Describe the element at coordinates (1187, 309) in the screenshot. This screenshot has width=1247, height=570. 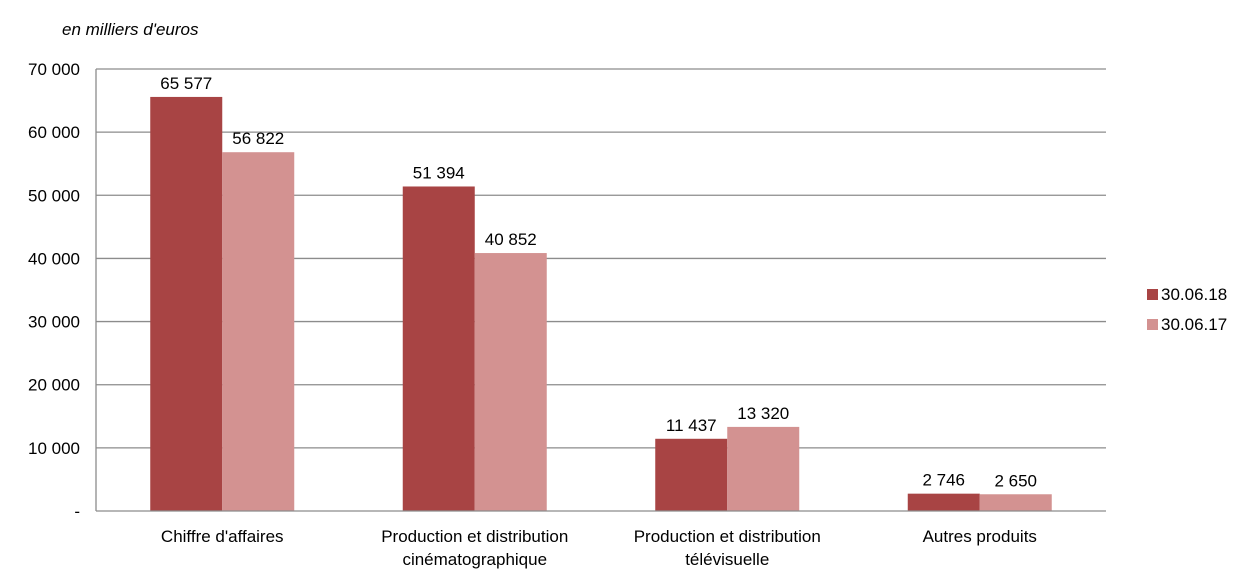
I see `legend: 30.06.18 30.06.17` at that location.